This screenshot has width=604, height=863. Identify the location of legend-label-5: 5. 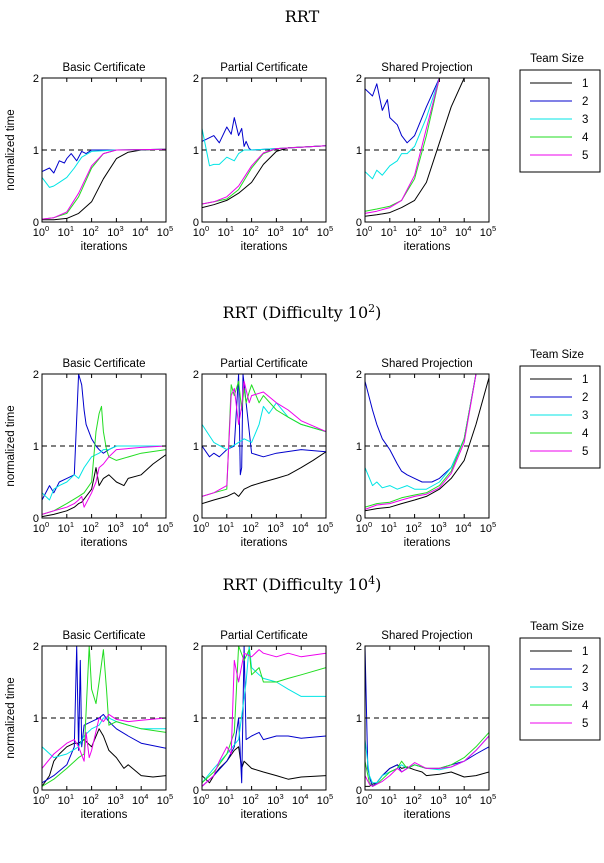
(585, 156).